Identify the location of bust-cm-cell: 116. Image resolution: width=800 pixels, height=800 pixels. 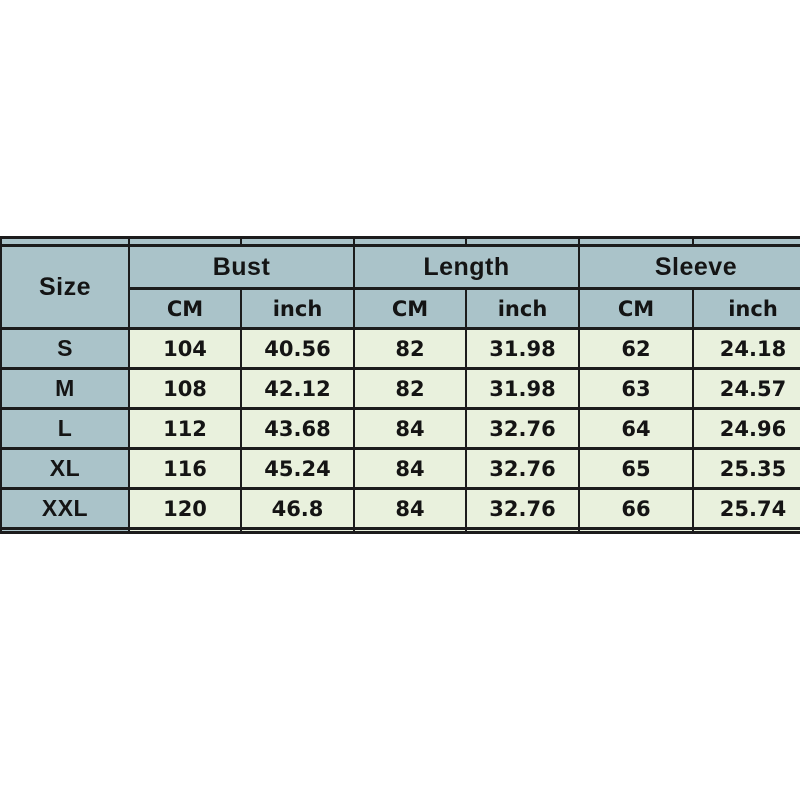
(185, 468).